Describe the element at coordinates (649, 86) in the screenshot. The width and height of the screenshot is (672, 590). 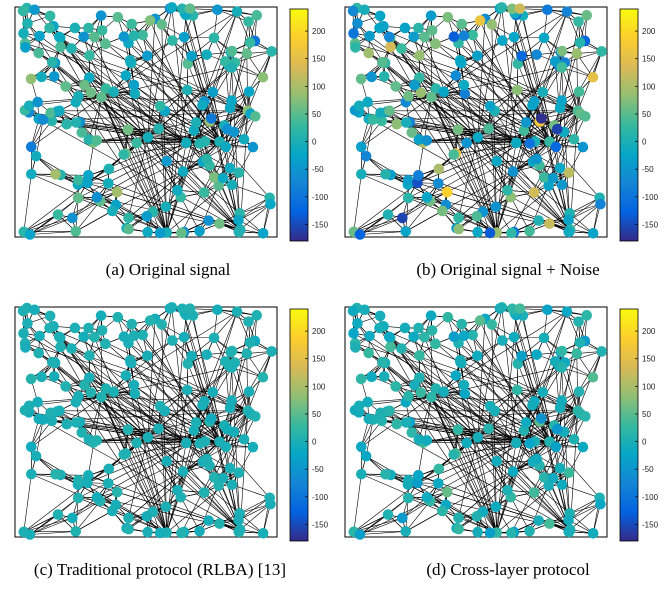
I see `colorbar-tick-label: 100` at that location.